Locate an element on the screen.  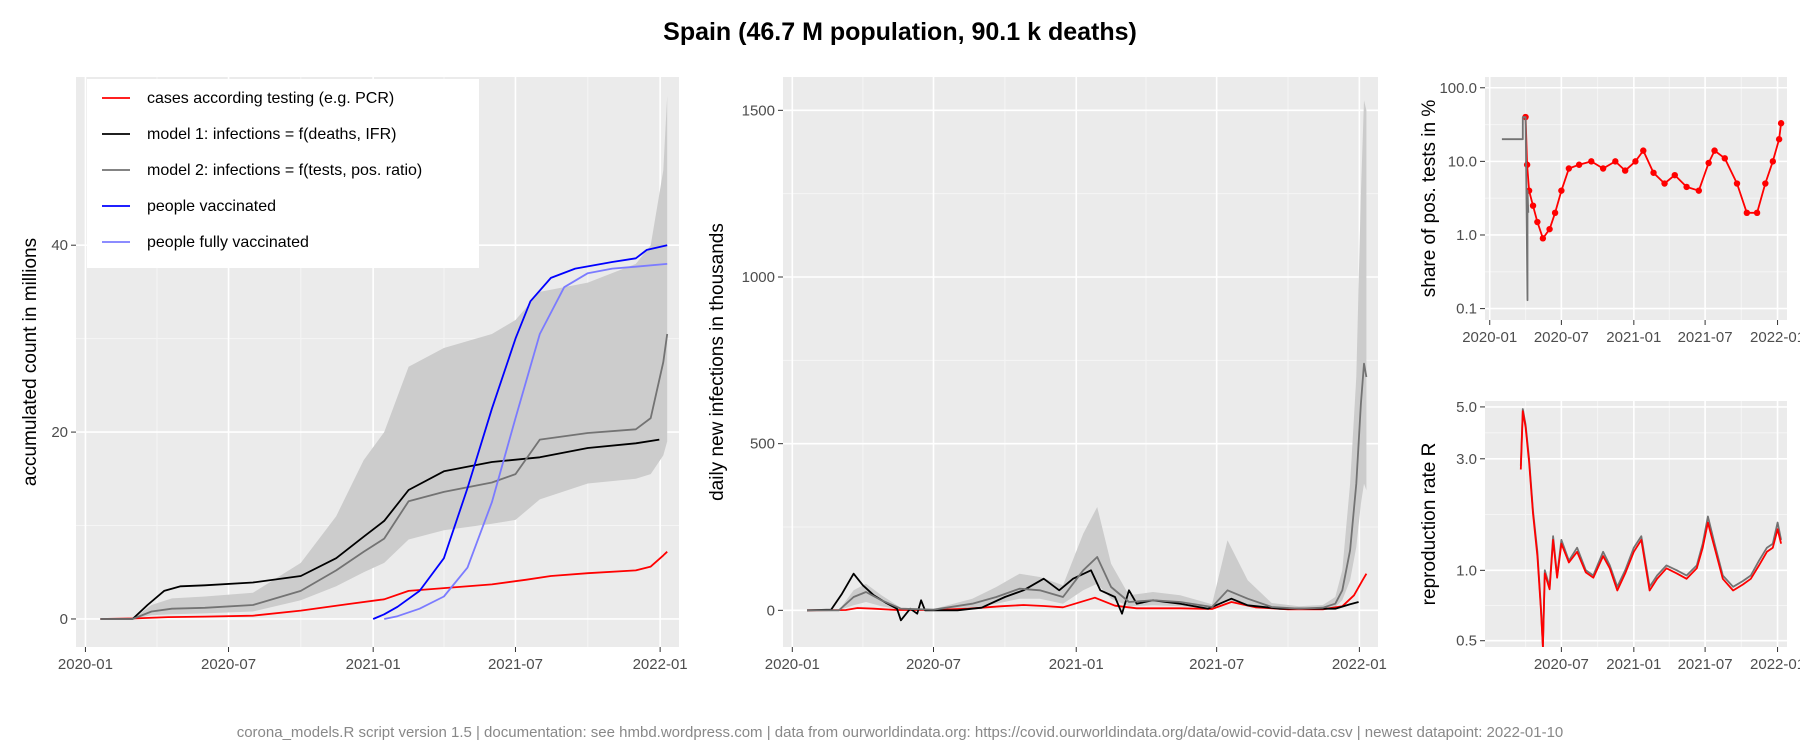
y-tick-label: 0.1 is located at coordinates (1466, 309).